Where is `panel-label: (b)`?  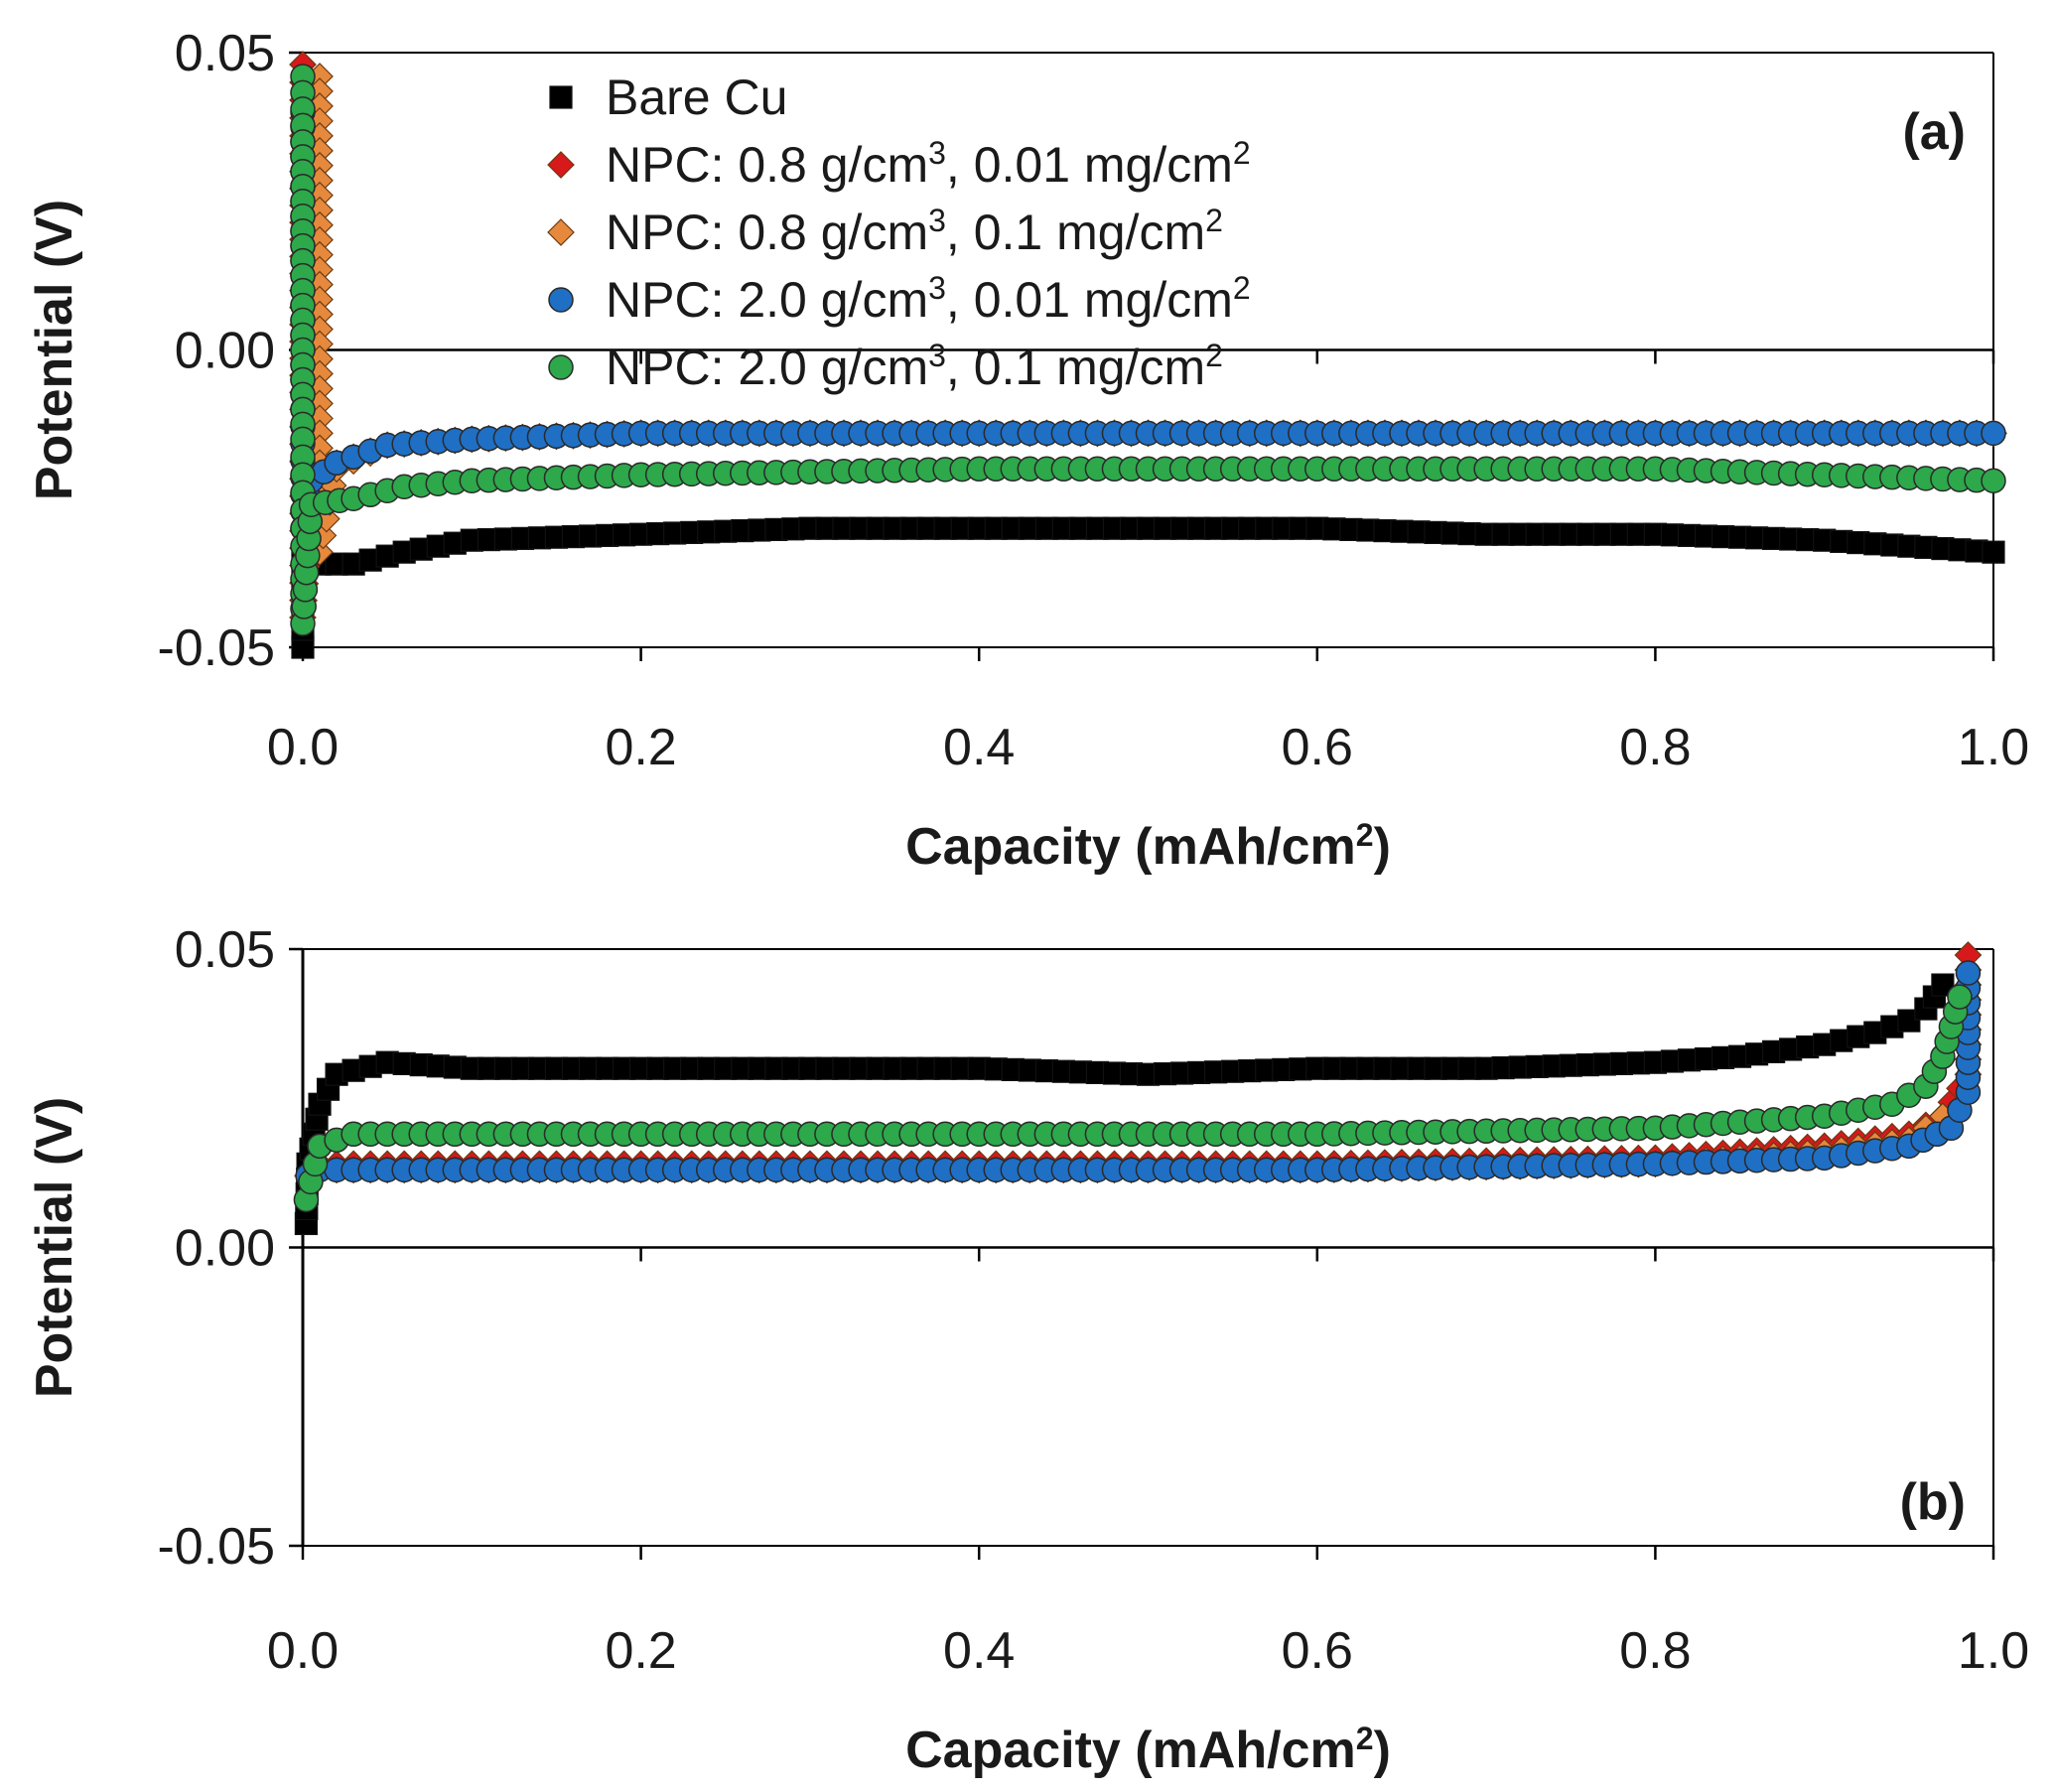 panel-label: (b) is located at coordinates (1933, 1502).